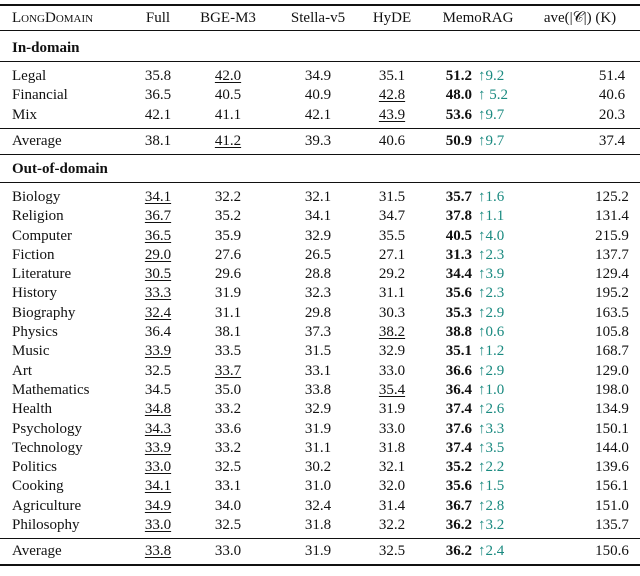  Describe the element at coordinates (458, 370) in the screenshot. I see `cell: 36.6` at that location.